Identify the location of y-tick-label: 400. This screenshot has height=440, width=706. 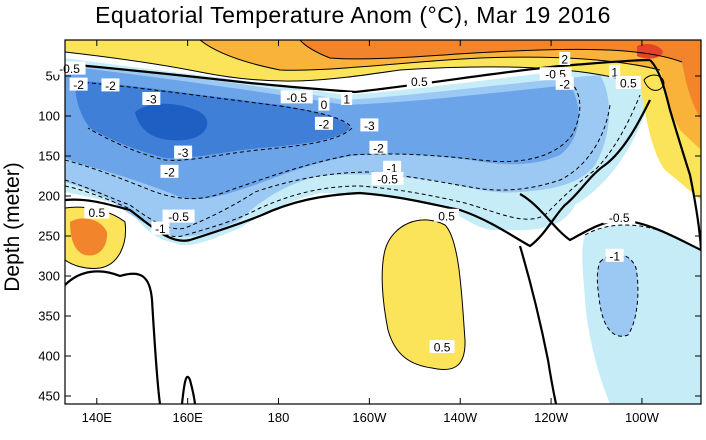
(49, 356).